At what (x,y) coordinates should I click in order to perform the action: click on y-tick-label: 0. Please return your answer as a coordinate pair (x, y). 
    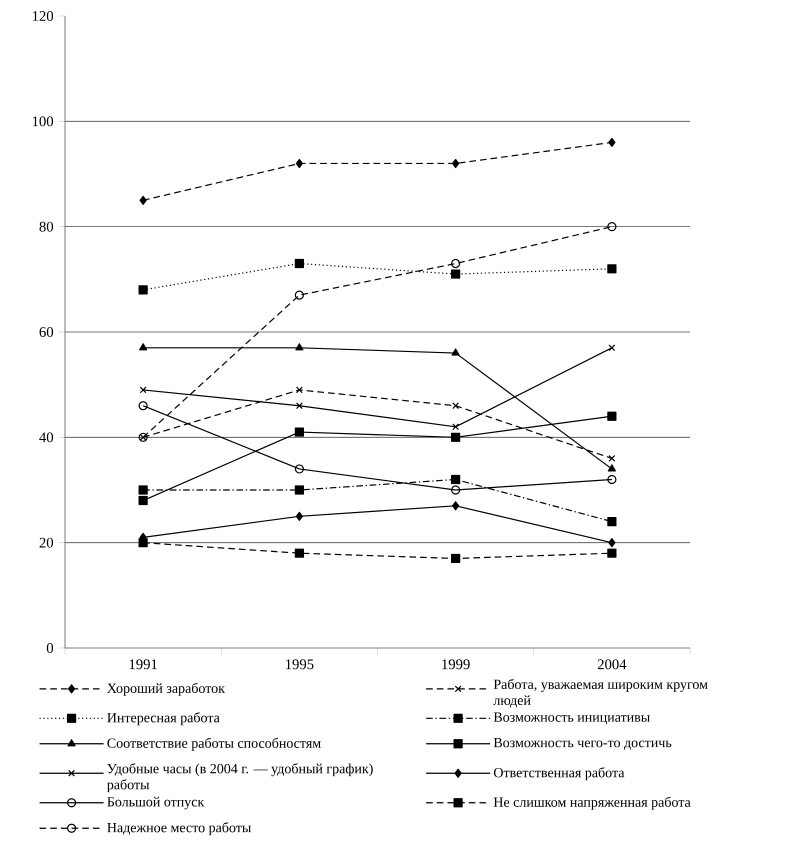
    Looking at the image, I should click on (50, 648).